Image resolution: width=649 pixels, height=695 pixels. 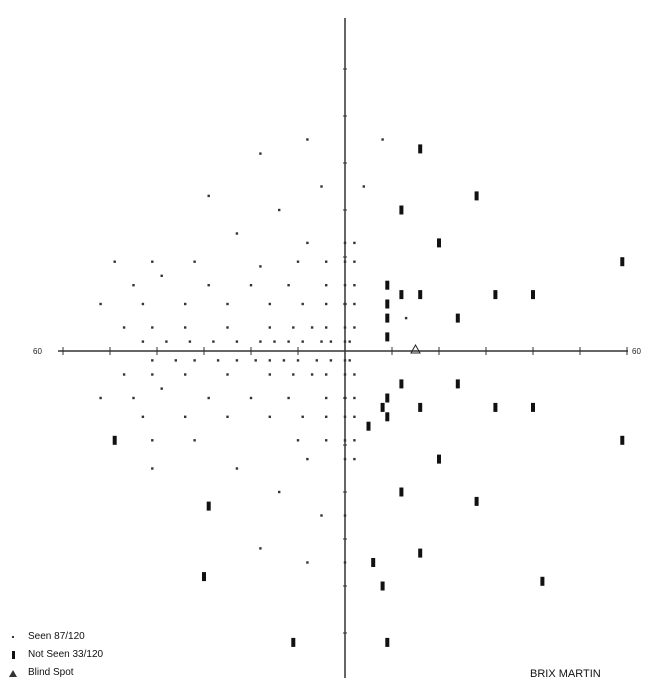 What do you see at coordinates (13, 655) in the screenshot?
I see `not-seen-marker-icon` at bounding box center [13, 655].